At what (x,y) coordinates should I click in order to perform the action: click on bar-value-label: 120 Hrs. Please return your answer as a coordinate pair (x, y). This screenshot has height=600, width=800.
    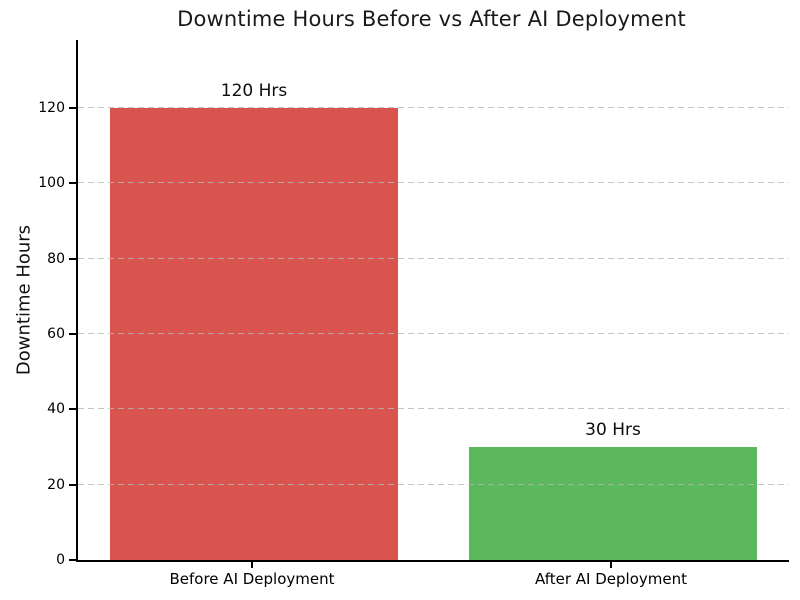
    Looking at the image, I should click on (254, 91).